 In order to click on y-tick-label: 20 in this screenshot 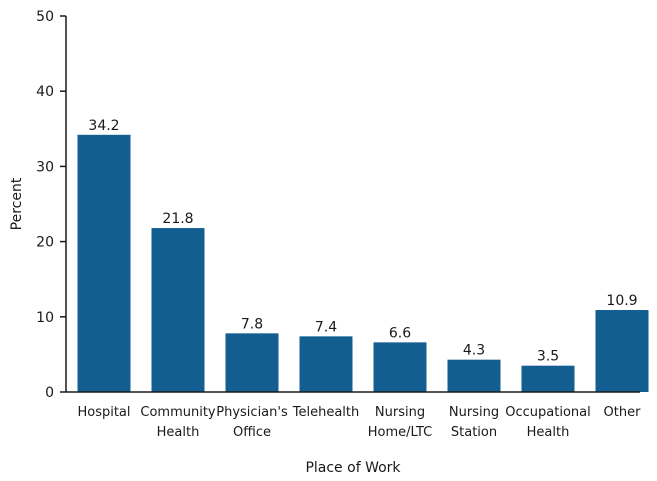, I will do `click(45, 243)`.